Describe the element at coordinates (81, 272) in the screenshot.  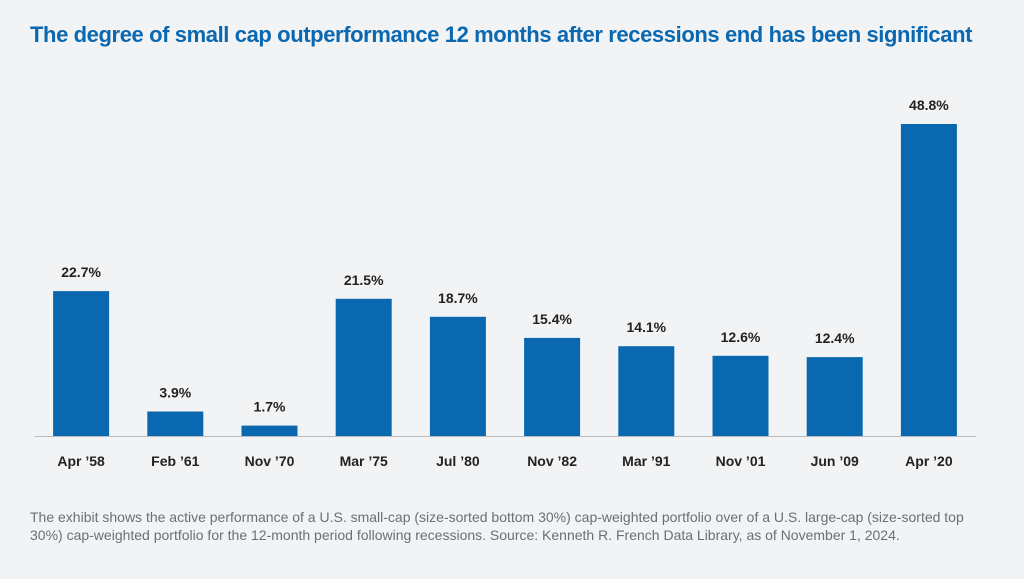
I see `data-label: 22.7%` at that location.